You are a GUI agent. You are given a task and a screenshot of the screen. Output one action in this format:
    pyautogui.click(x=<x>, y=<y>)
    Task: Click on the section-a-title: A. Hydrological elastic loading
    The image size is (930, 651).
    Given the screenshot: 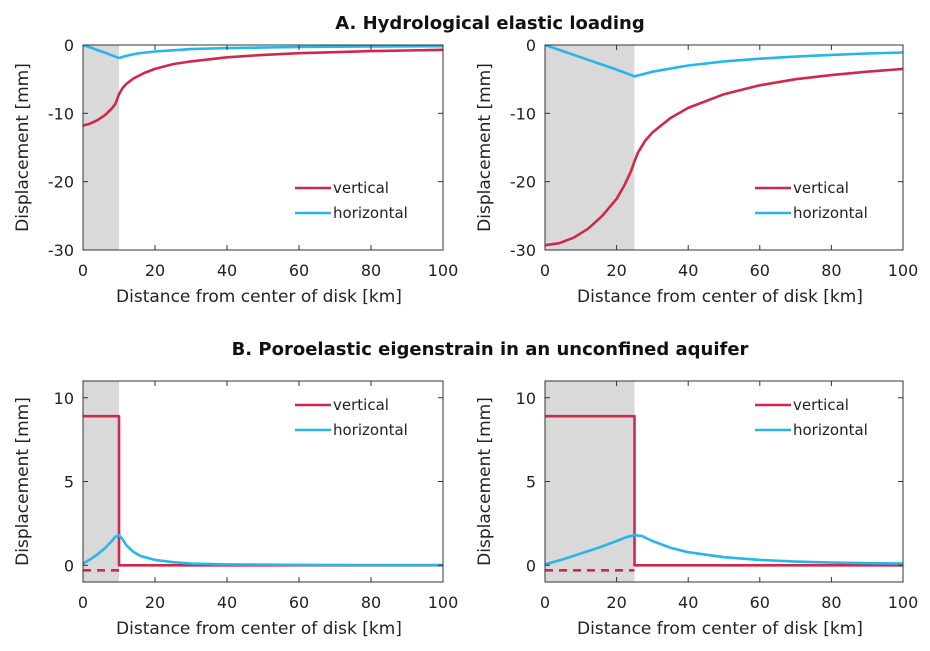 What is the action you would take?
    pyautogui.click(x=490, y=23)
    